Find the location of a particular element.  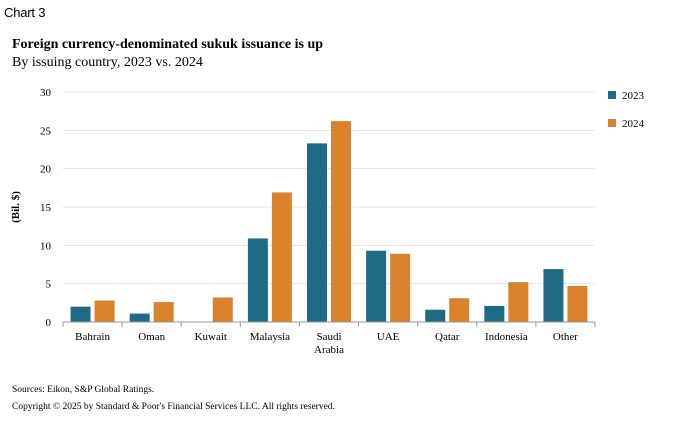

y-tick-label: 30 is located at coordinates (46, 93).